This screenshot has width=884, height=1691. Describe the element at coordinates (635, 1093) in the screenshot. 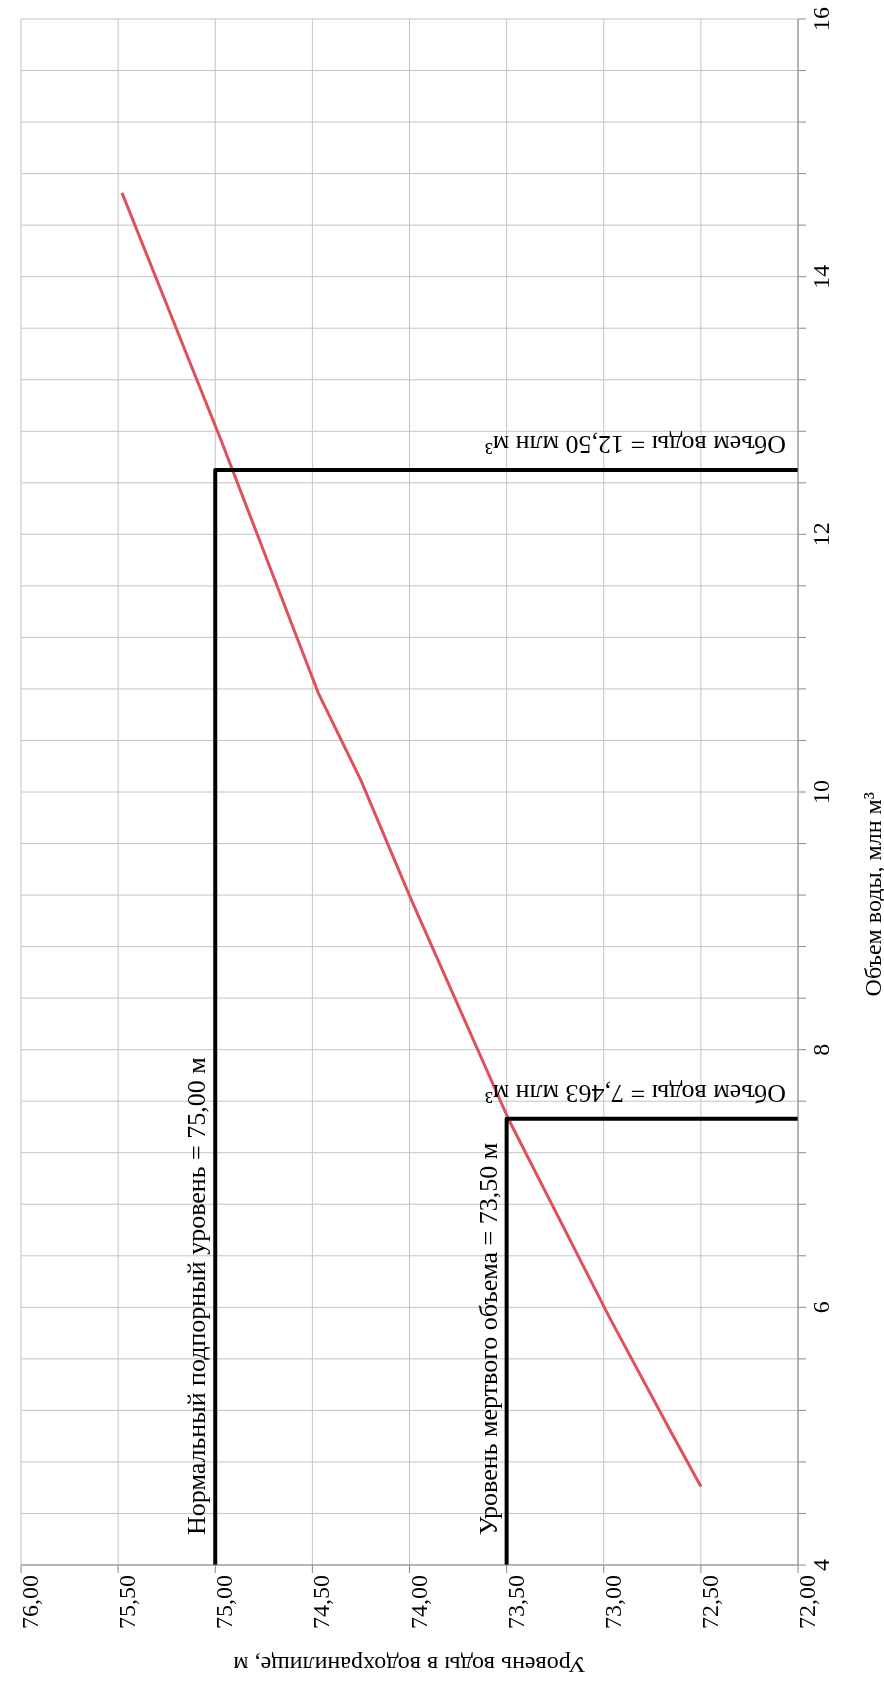

I see `annotation: Объем воды = 7,463 млн м³` at that location.